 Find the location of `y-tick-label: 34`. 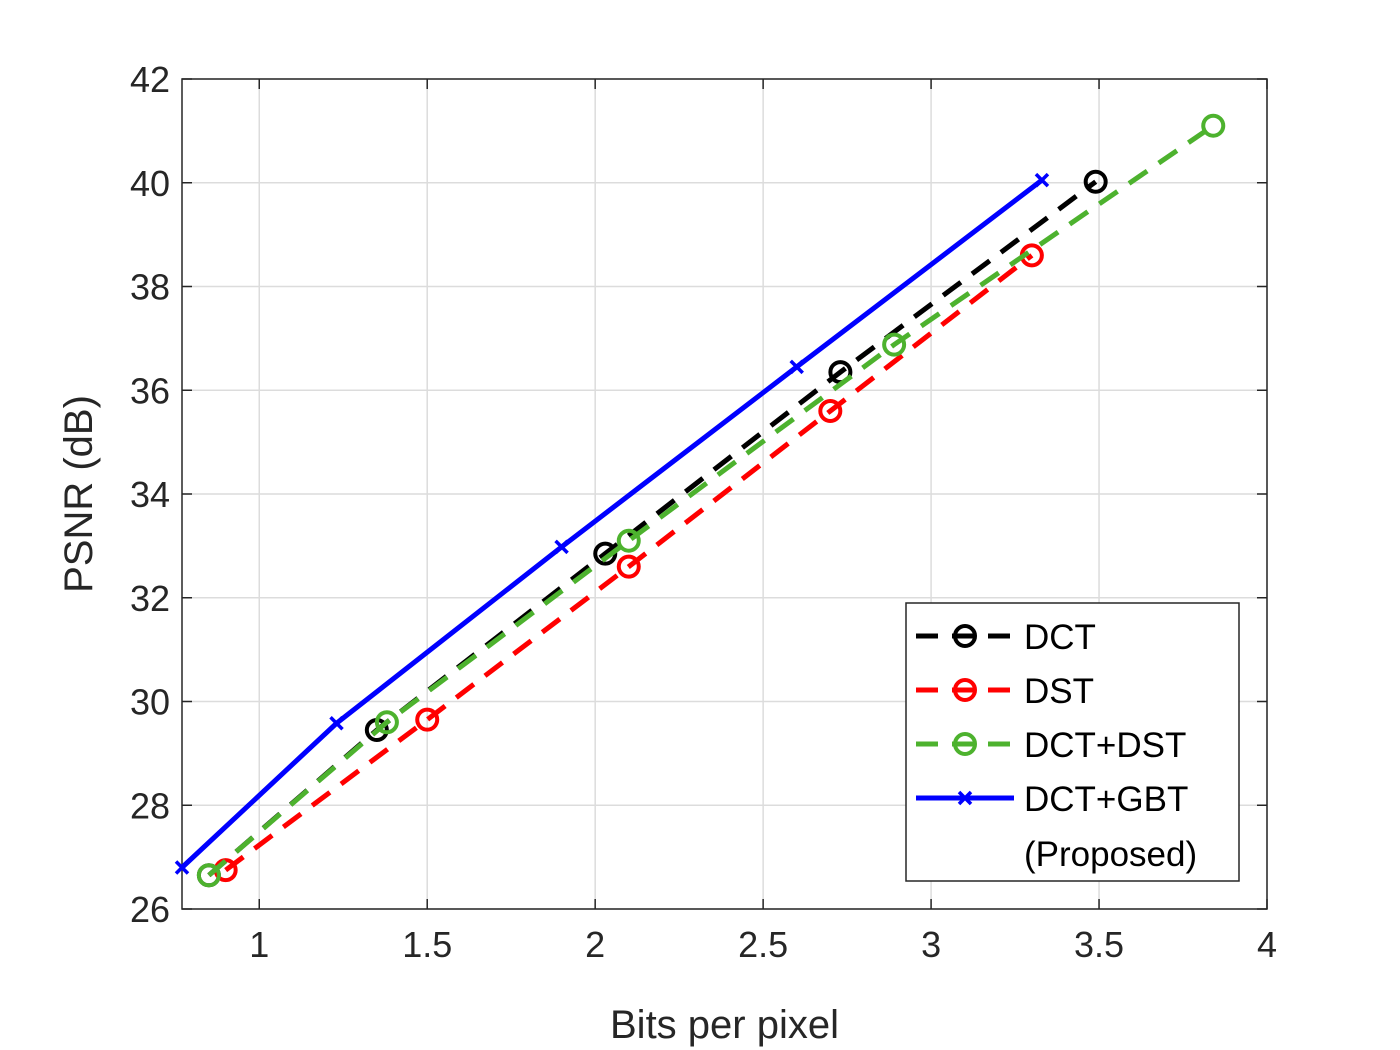

y-tick-label: 34 is located at coordinates (150, 494).